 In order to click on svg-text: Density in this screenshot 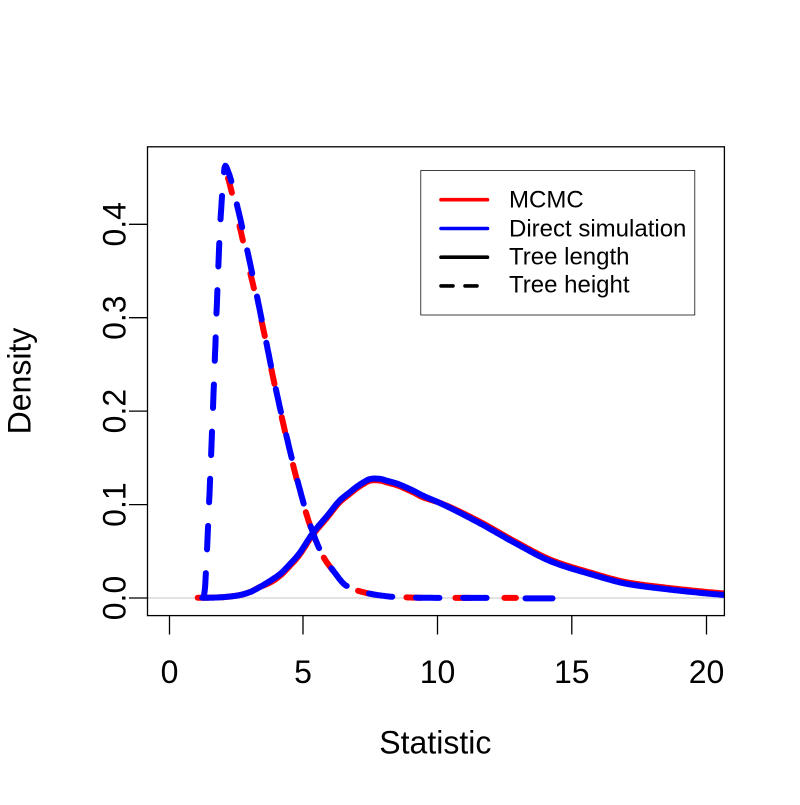, I will do `click(20, 381)`.